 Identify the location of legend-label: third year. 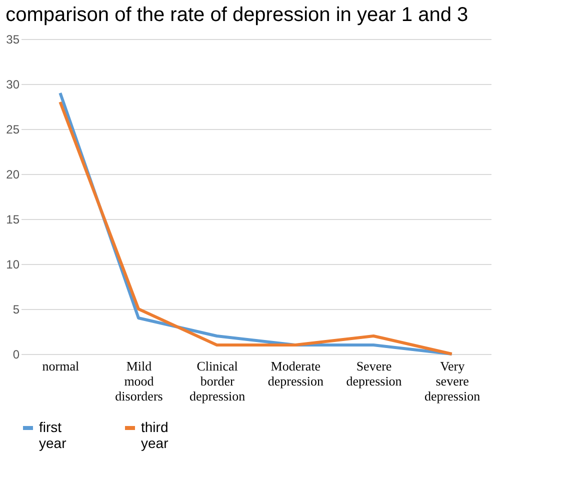
(155, 435).